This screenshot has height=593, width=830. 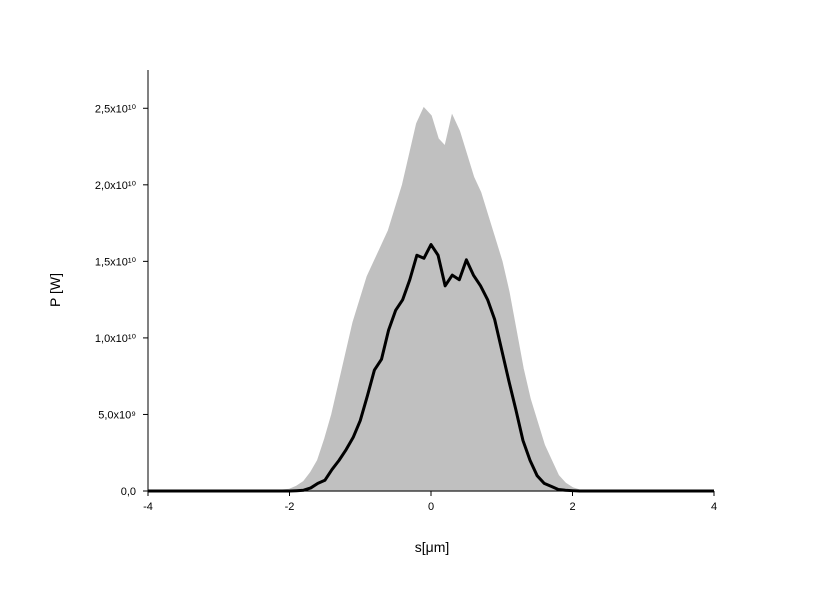 What do you see at coordinates (116, 339) in the screenshot?
I see `y-tick-label: 1,0x10¹⁰` at bounding box center [116, 339].